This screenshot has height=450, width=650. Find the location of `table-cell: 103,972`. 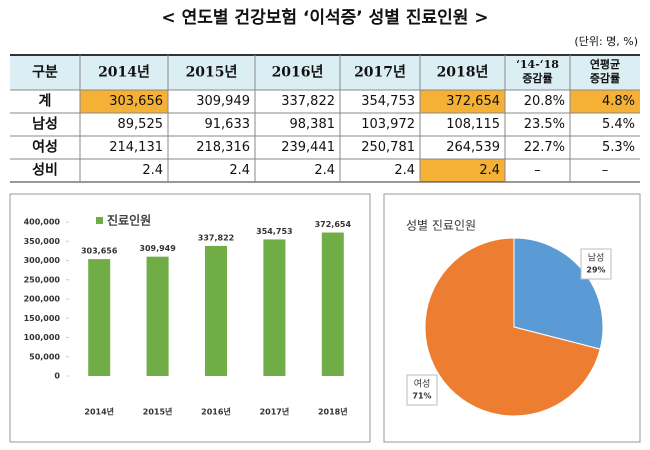

table-cell: 103,972 is located at coordinates (388, 124).